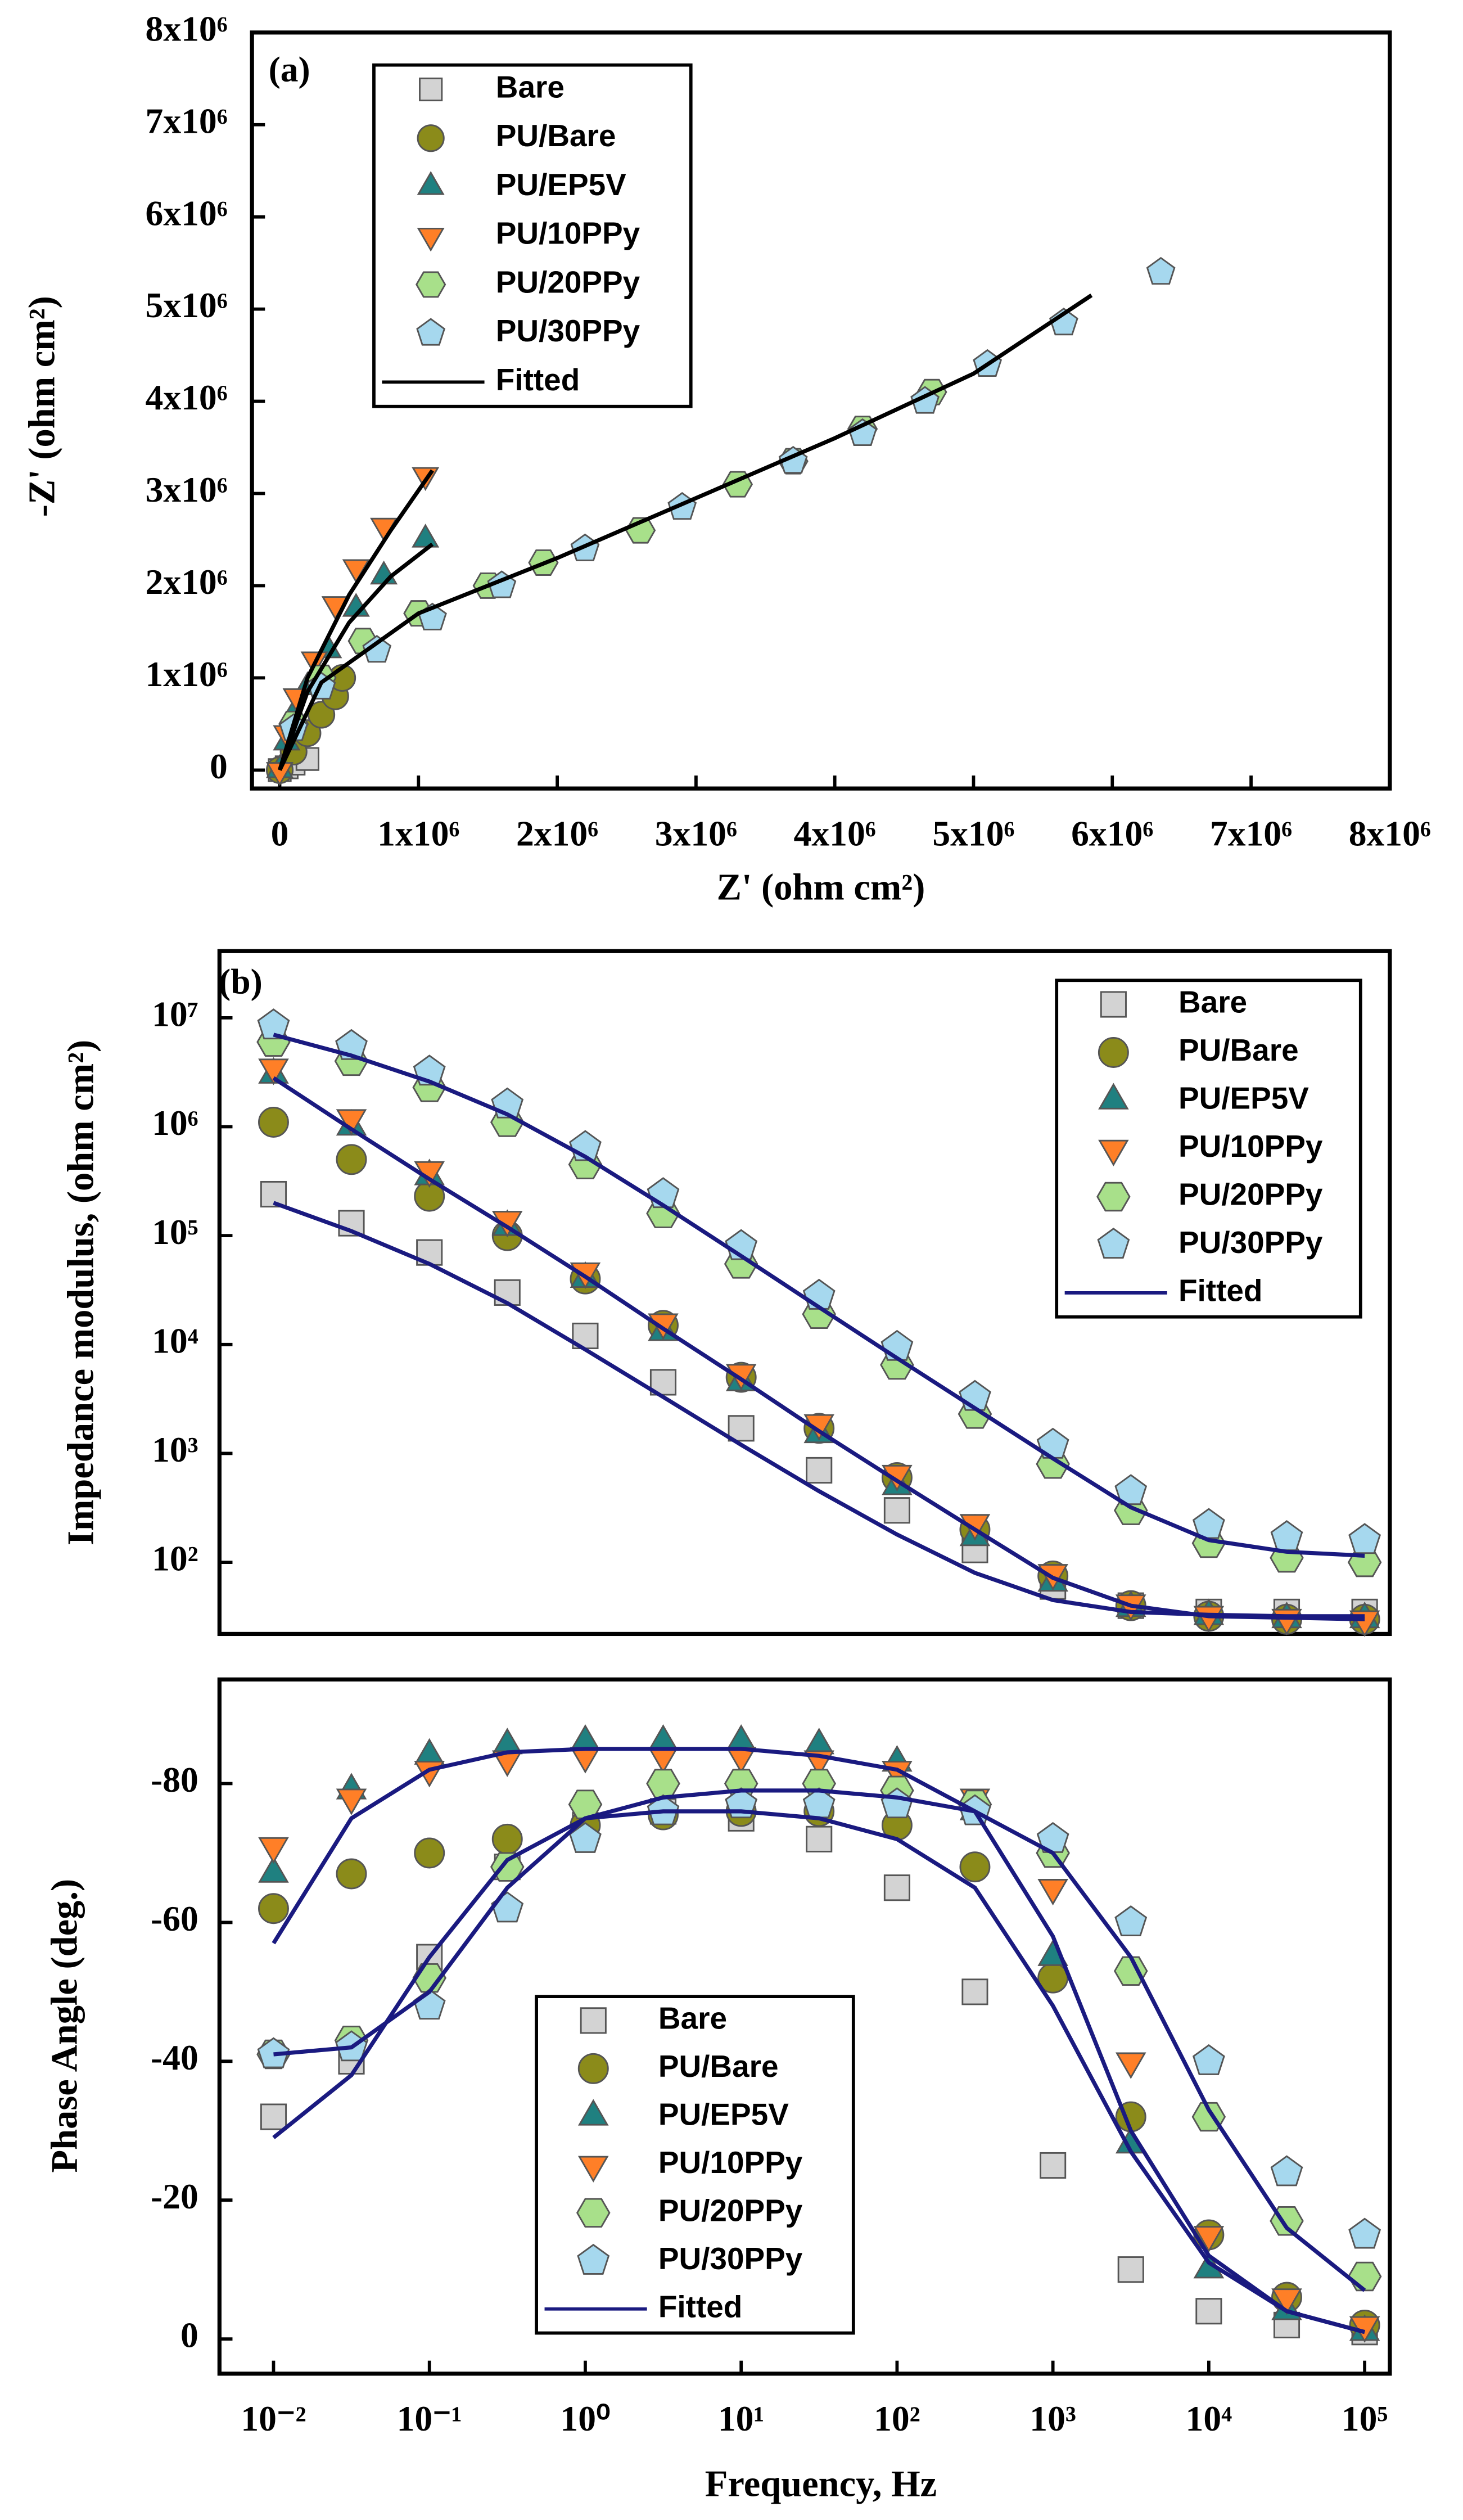 This screenshot has width=1463, height=2520. What do you see at coordinates (175, 1123) in the screenshot?
I see `y-tick-label: 10⁶` at bounding box center [175, 1123].